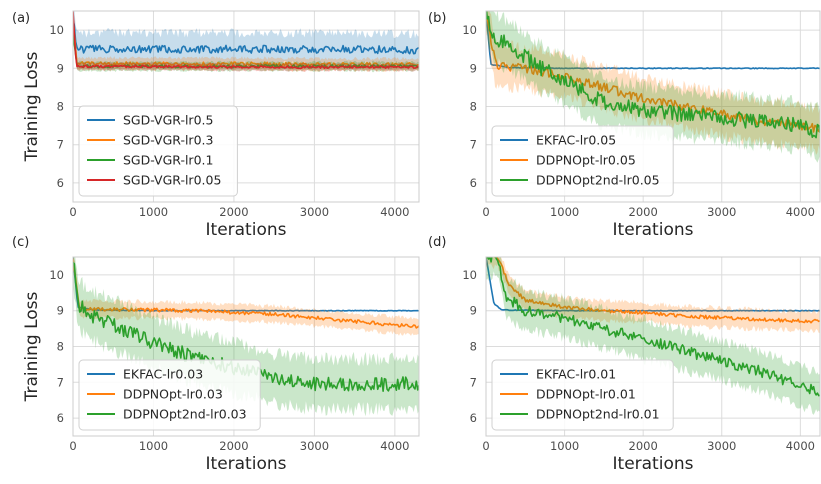 Image resolution: width=821 pixels, height=484 pixels. Describe the element at coordinates (586, 160) in the screenshot. I see `legend-entry-2: DDPNOpt-lr0.05` at that location.